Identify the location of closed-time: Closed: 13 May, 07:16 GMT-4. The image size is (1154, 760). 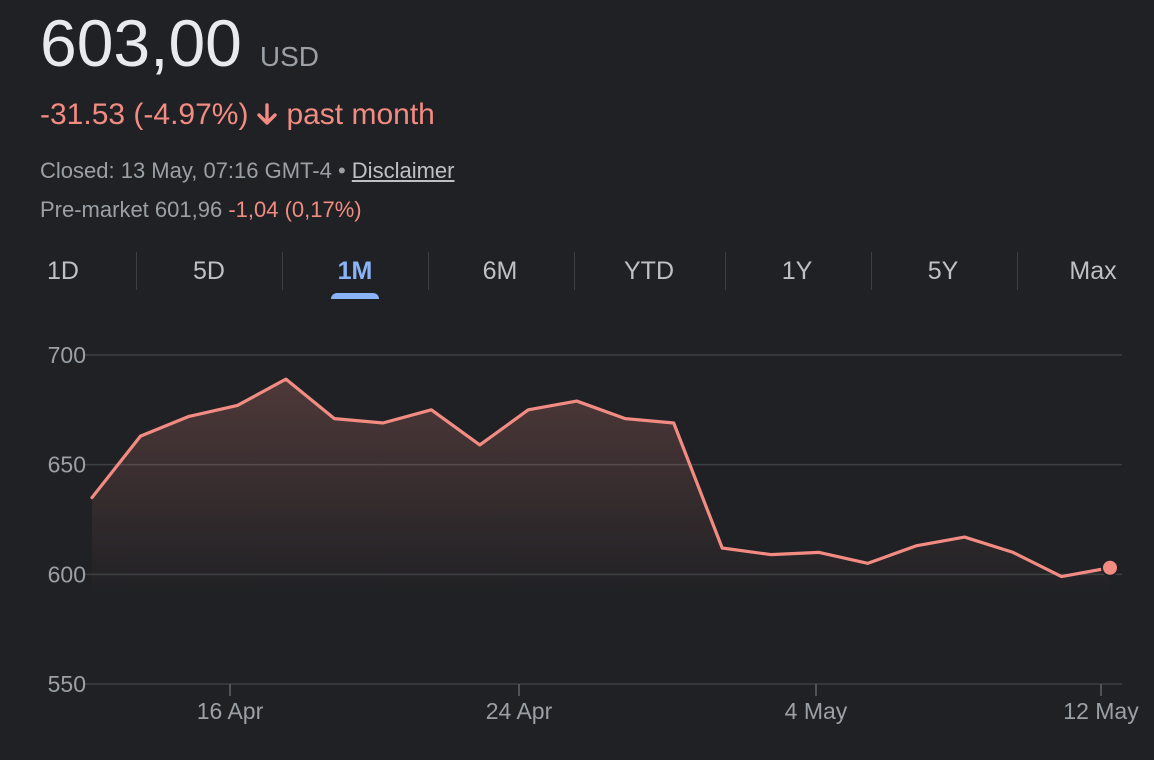
(186, 170).